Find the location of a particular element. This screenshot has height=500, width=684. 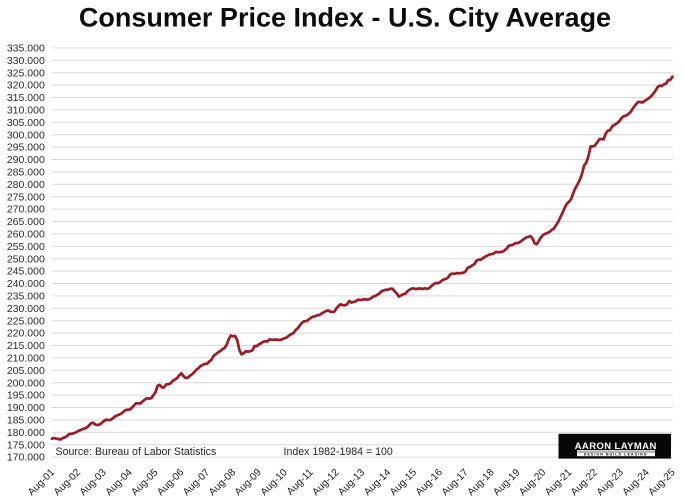

svg-text: 265.000 is located at coordinates (26, 222).